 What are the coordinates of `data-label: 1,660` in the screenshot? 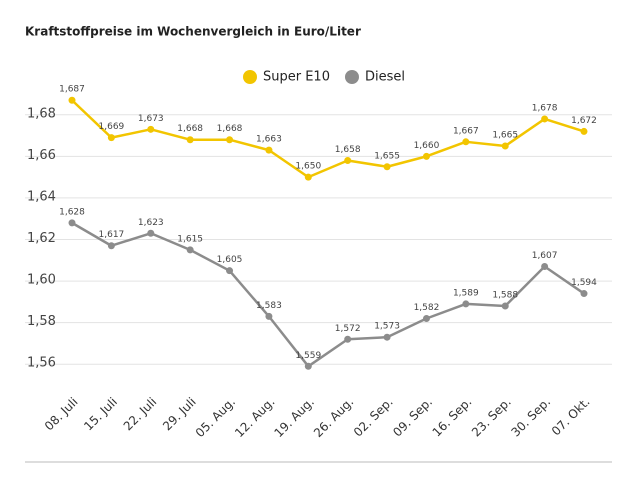 It's located at (427, 146).